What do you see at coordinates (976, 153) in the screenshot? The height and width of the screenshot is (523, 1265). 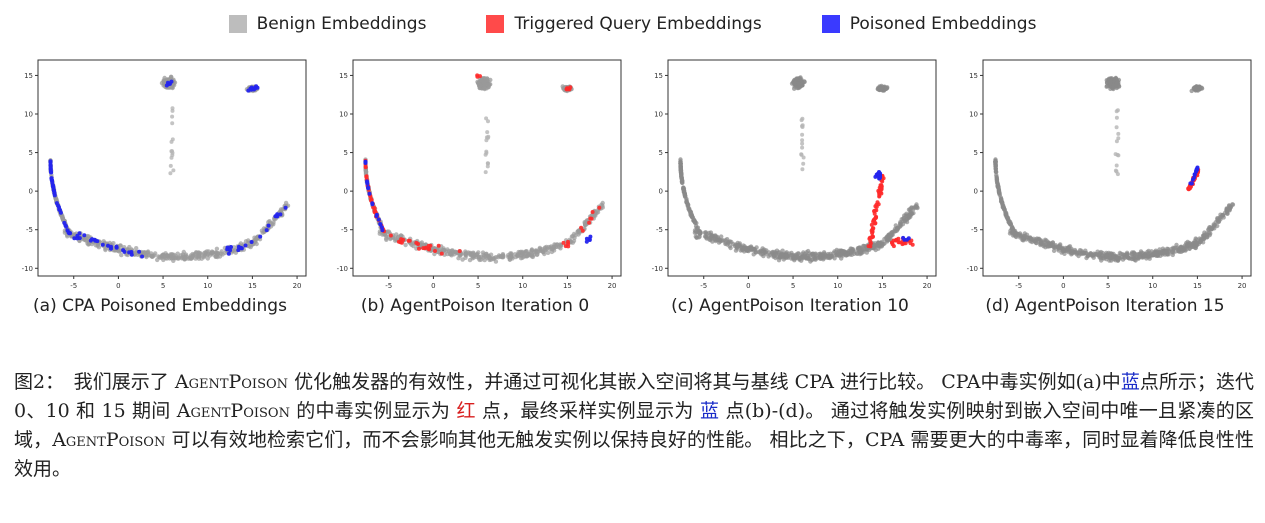 I see `y-tick-label: 5` at bounding box center [976, 153].